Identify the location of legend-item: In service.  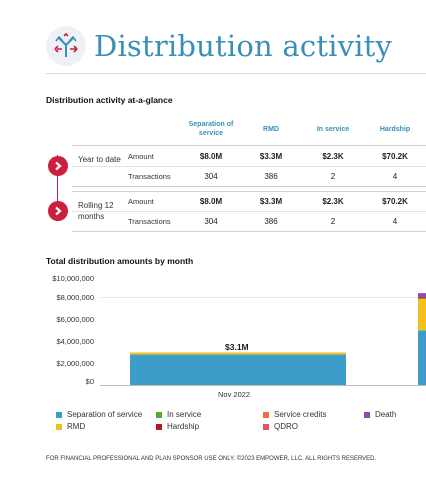
(178, 414).